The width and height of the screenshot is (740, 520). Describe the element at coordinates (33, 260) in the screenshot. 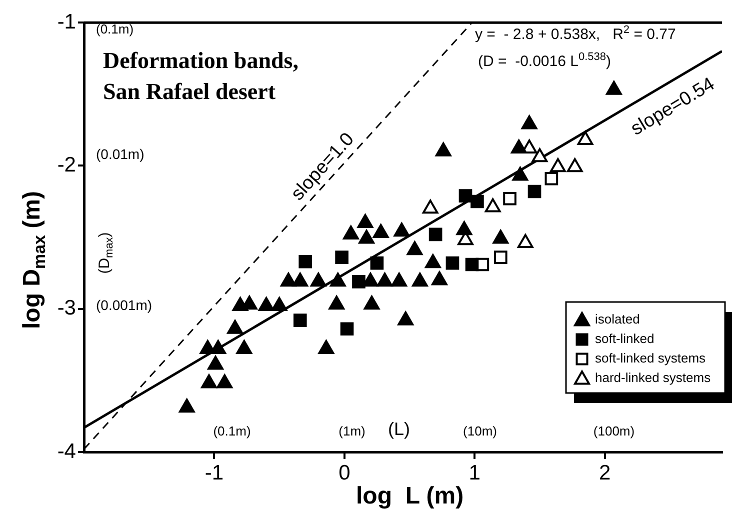

I see `y-axis-title: log Dmax (m)` at that location.